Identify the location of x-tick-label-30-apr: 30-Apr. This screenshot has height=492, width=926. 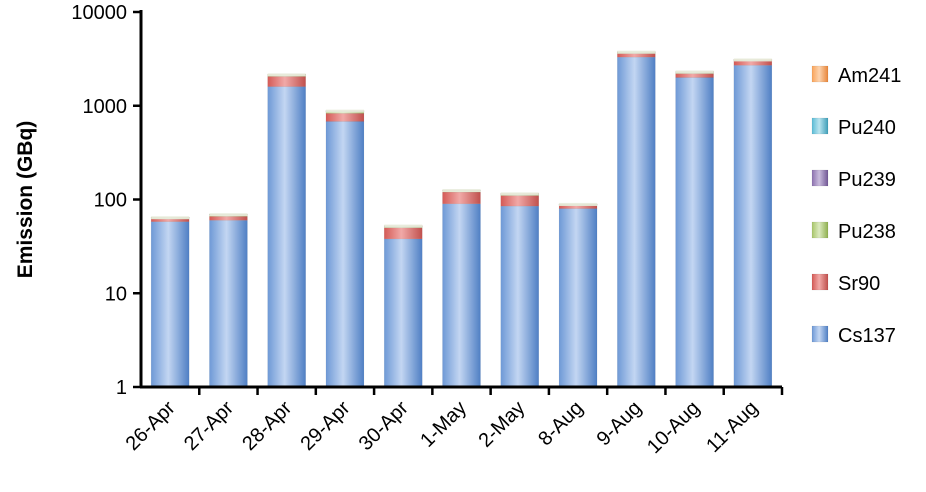
(384, 426).